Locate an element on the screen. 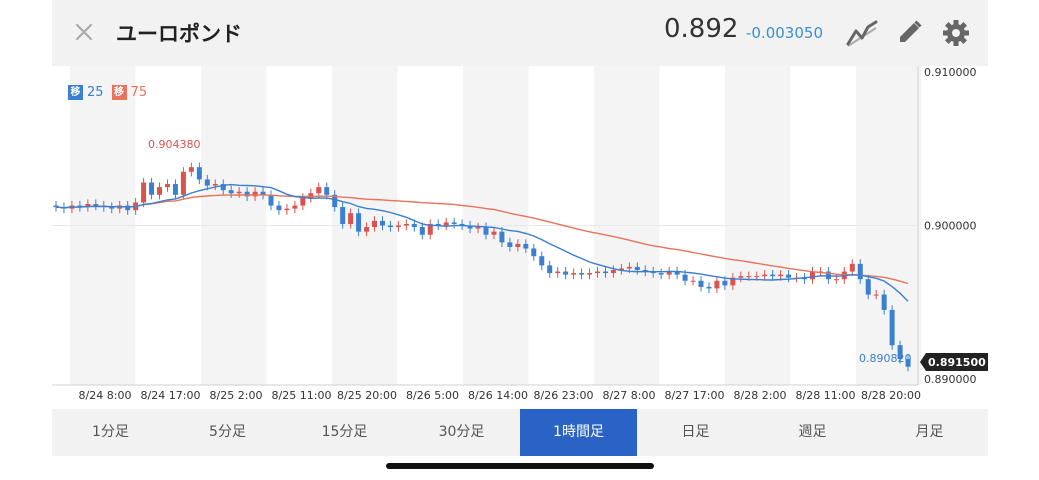  tab-0: 1分足 is located at coordinates (110, 432).